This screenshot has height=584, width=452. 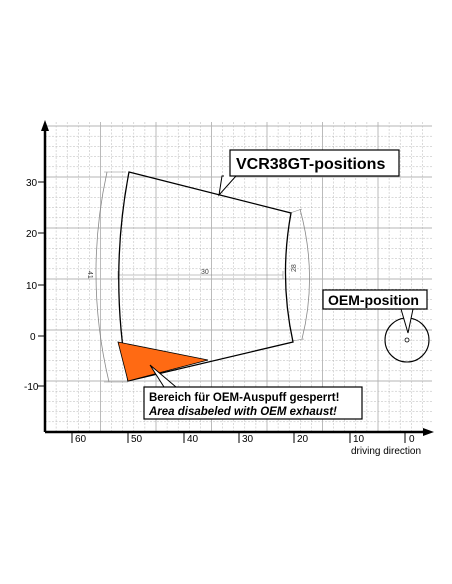 What do you see at coordinates (386, 451) in the screenshot?
I see `driving-direction-caption: driving direction` at bounding box center [386, 451].